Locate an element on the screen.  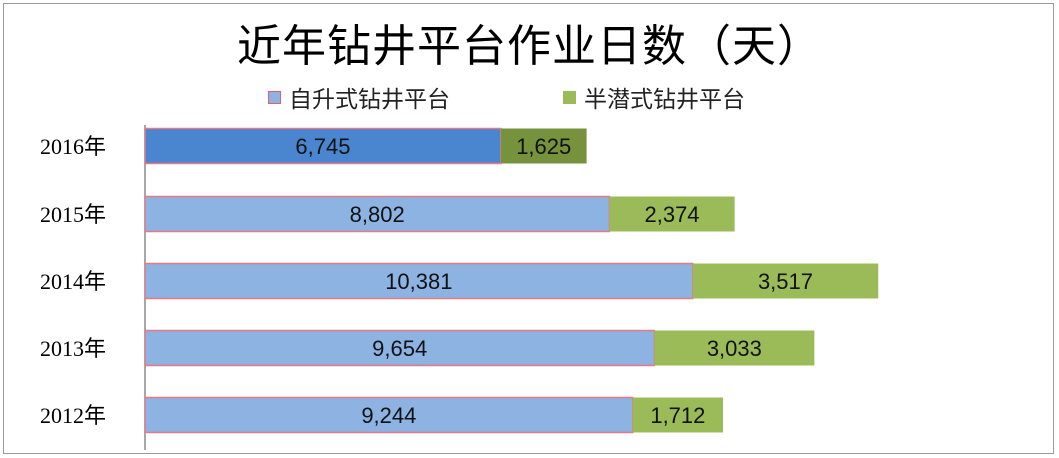
data-label-jackup: 10,381 is located at coordinates (418, 281).